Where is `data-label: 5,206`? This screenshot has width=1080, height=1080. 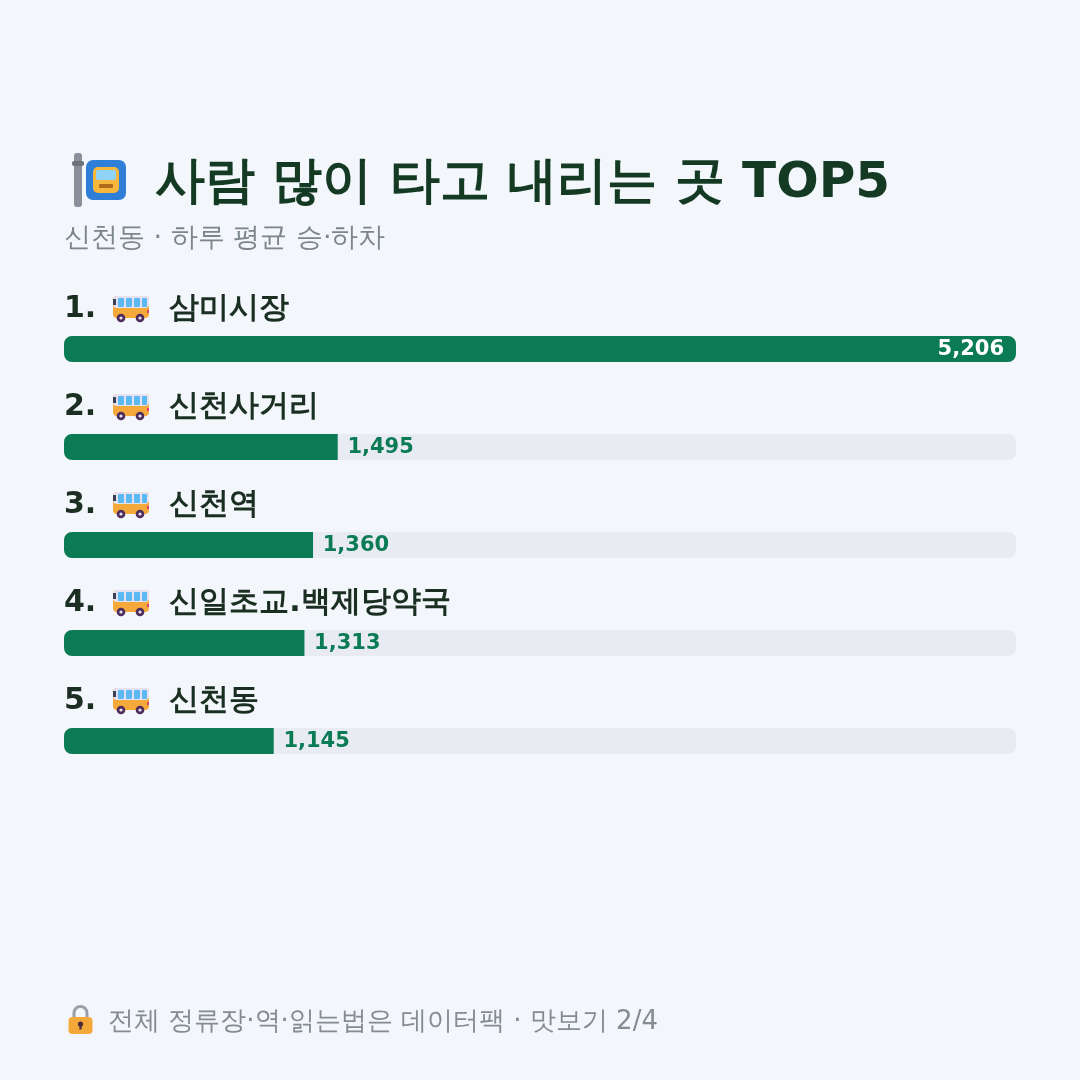
data-label: 5,206 is located at coordinates (970, 348).